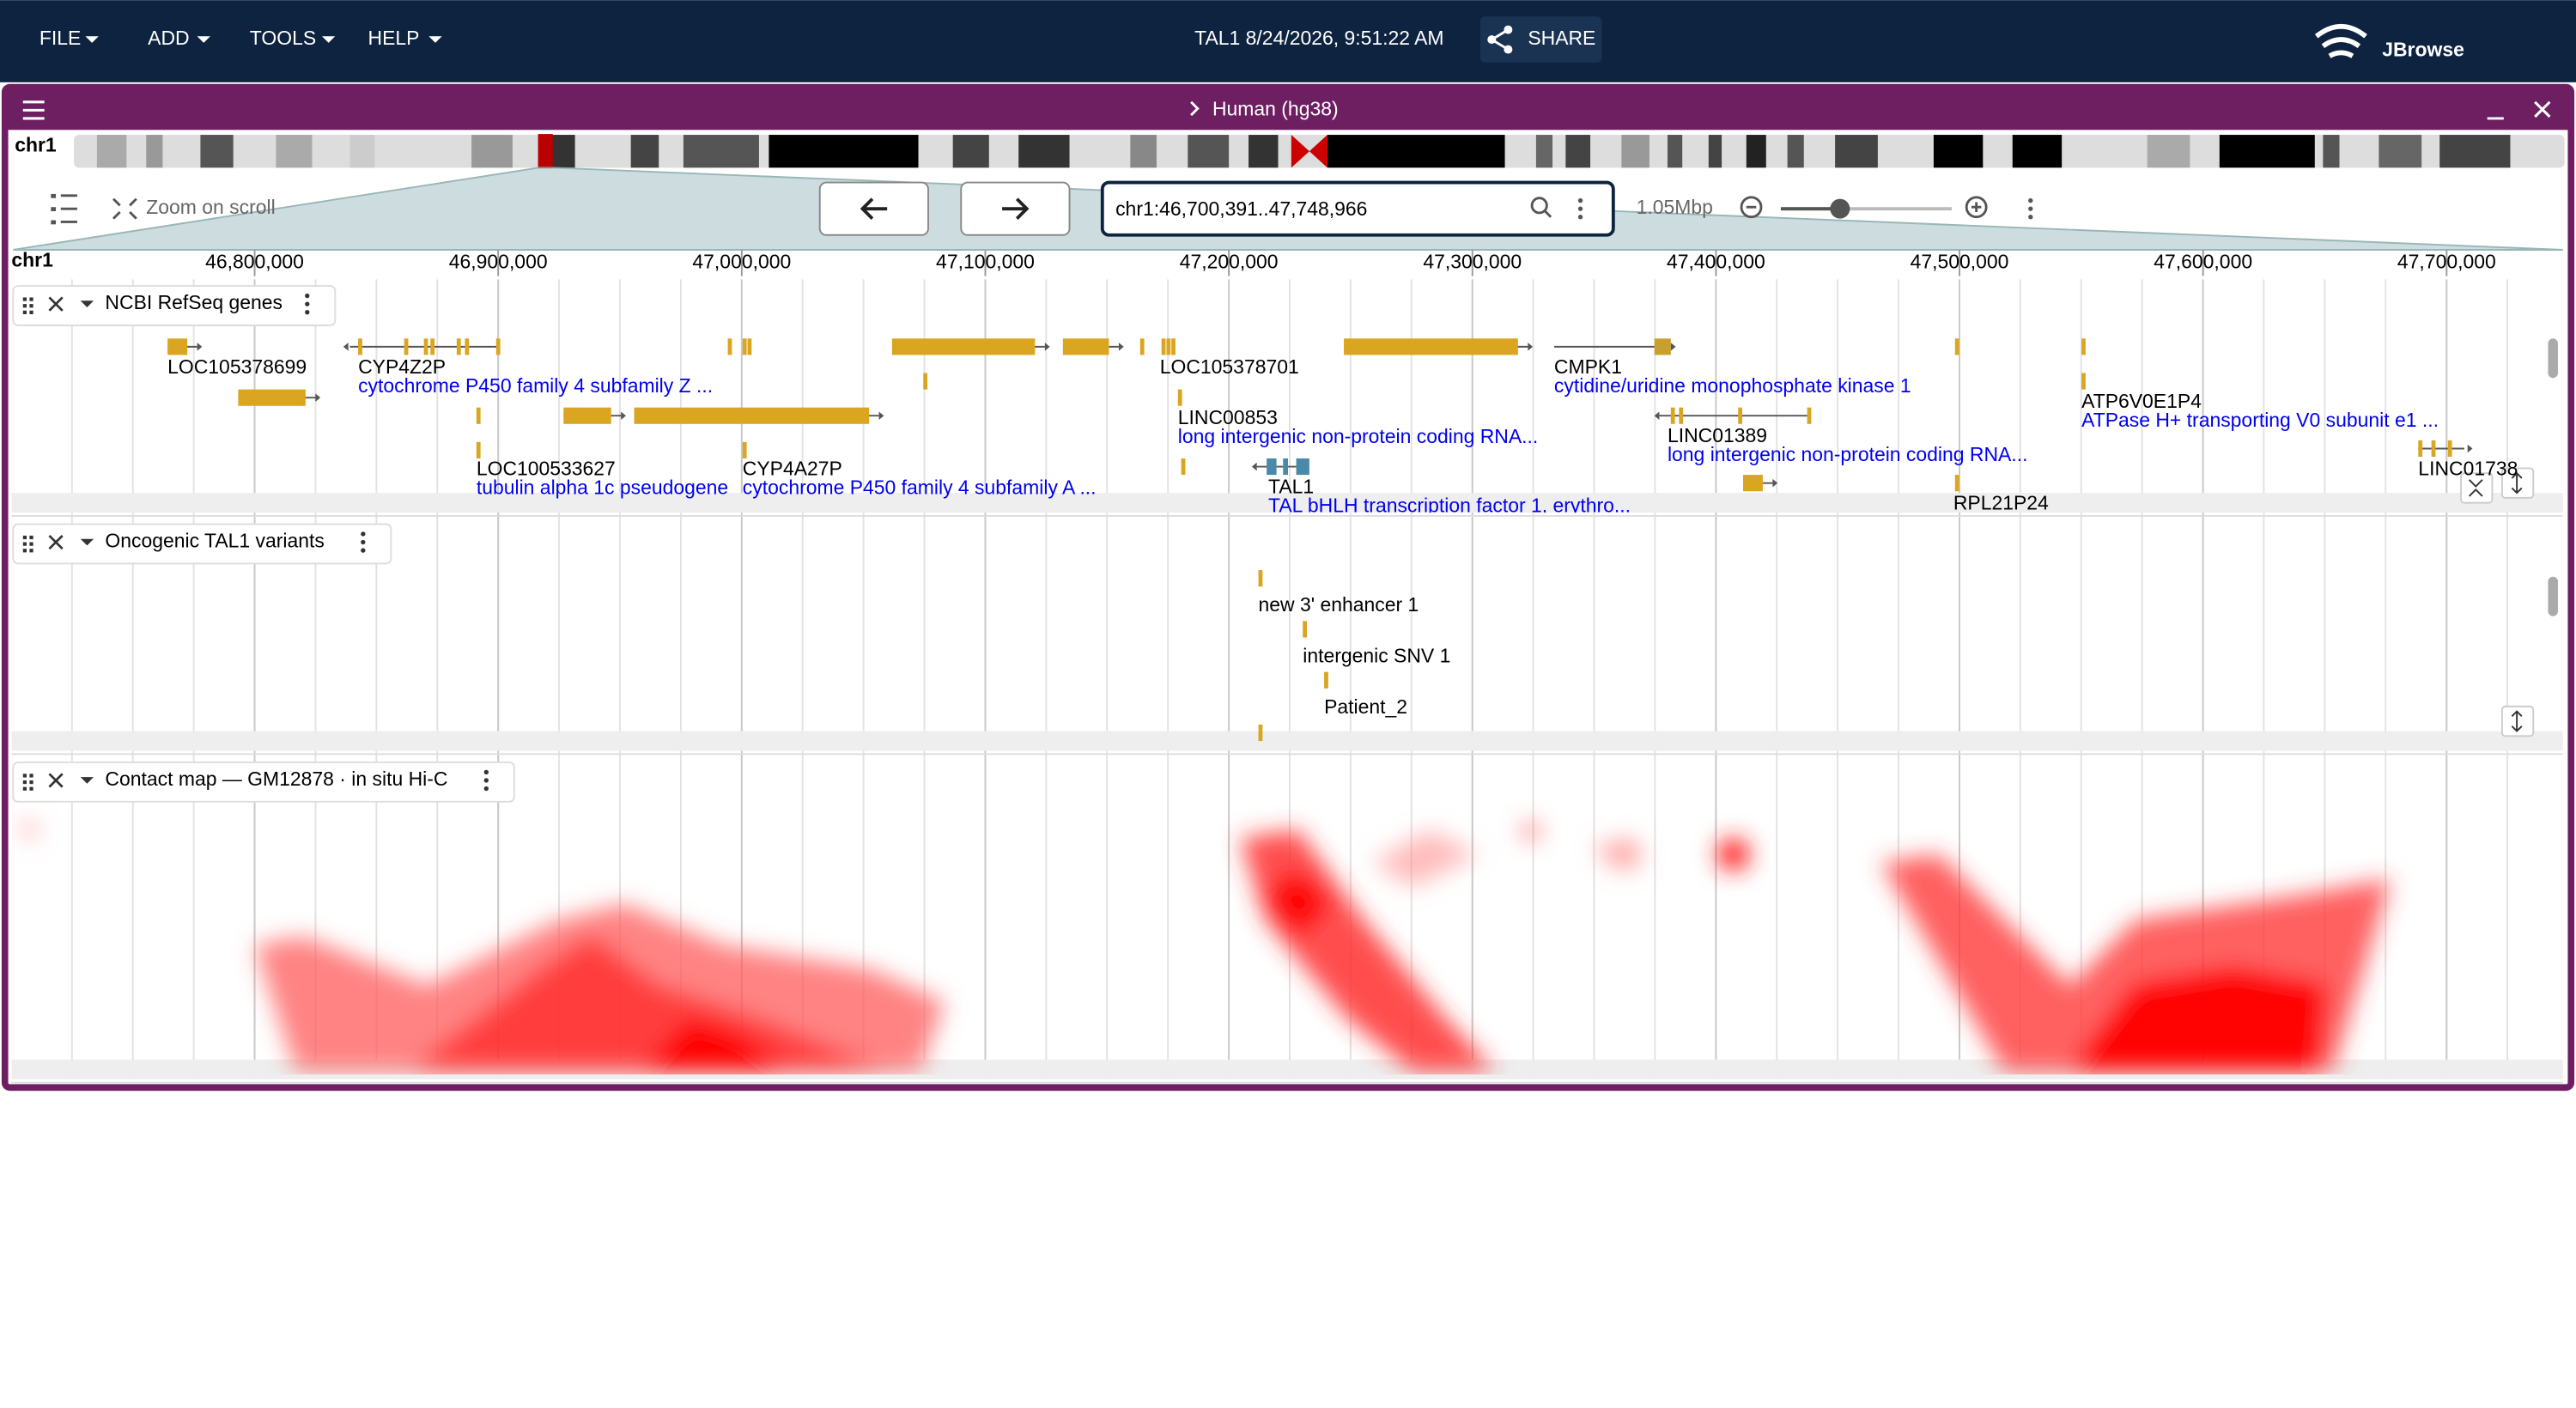  I want to click on share-label: SHARE, so click(1561, 38).